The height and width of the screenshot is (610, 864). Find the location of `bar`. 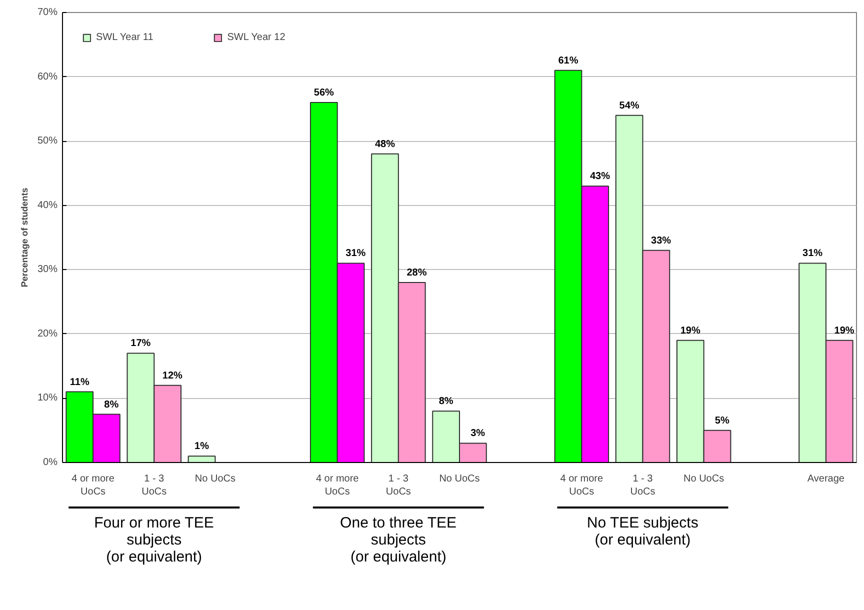

bar is located at coordinates (202, 459).